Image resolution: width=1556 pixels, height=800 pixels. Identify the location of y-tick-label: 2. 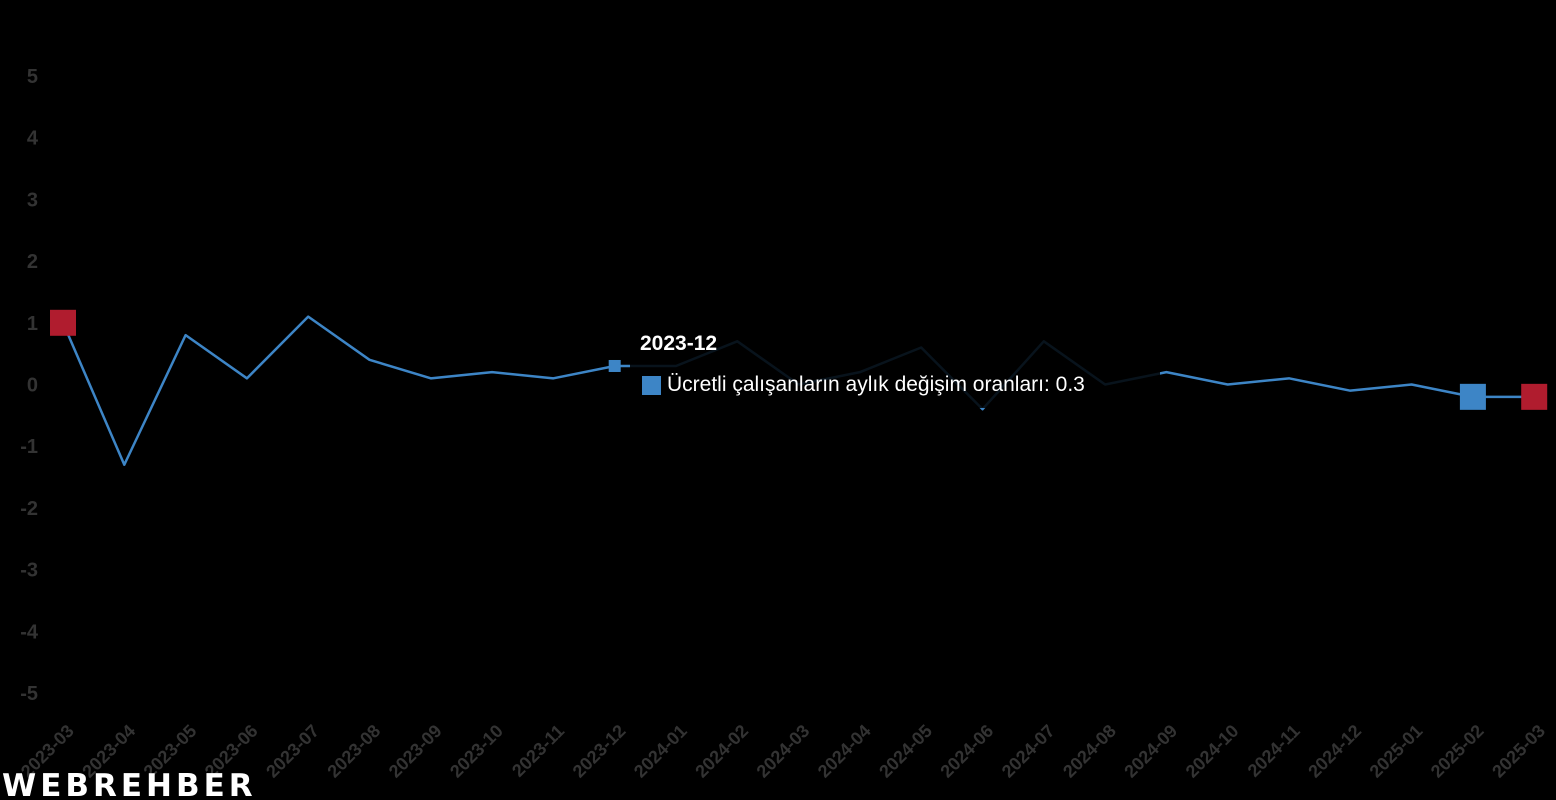
(32, 262).